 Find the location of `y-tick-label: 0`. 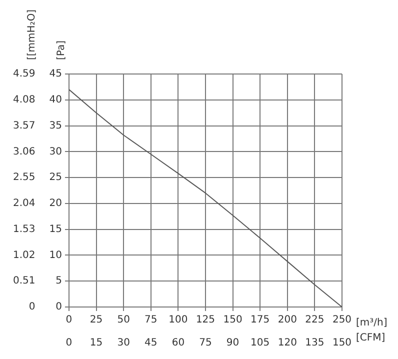

y-tick-label: 0 is located at coordinates (59, 307).